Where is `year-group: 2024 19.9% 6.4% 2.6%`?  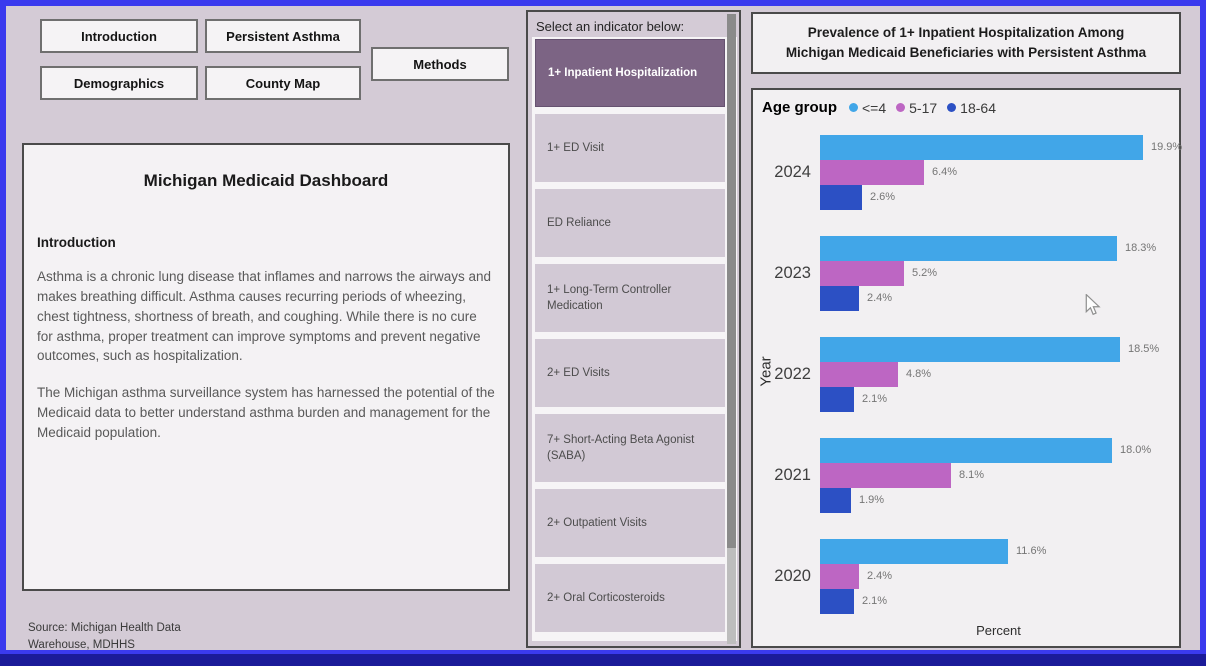 year-group: 2024 19.9% 6.4% 2.6% is located at coordinates (968, 172).